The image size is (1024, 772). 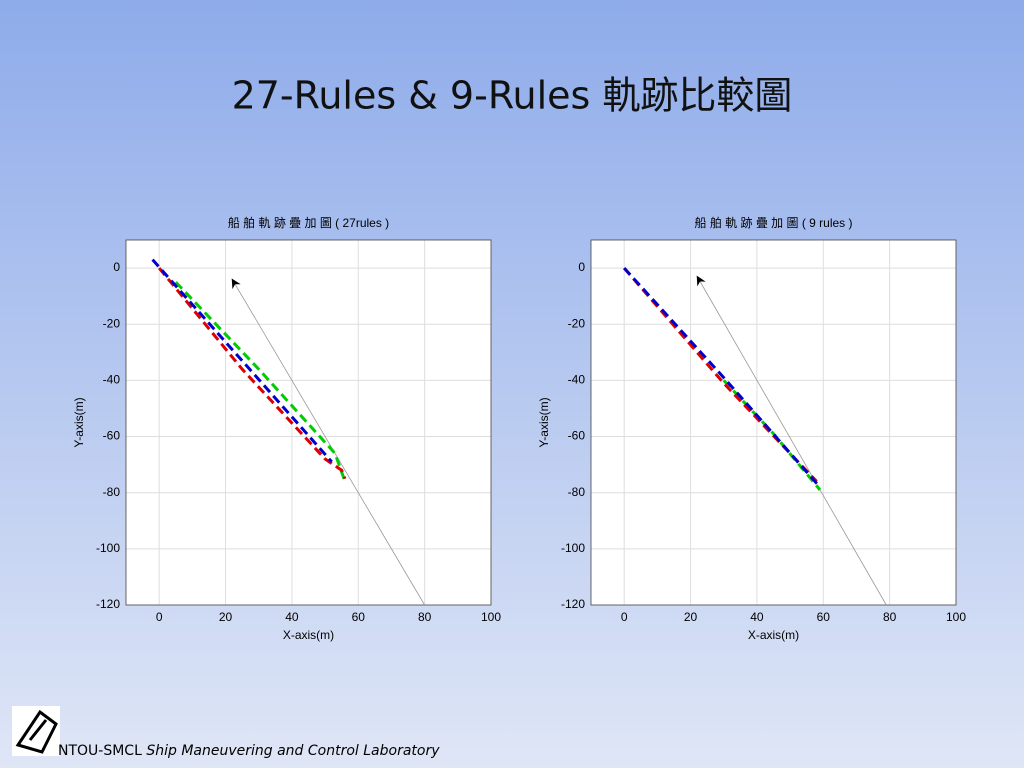 What do you see at coordinates (100, 751) in the screenshot?
I see `footer-lab: NTOU-SMCL` at bounding box center [100, 751].